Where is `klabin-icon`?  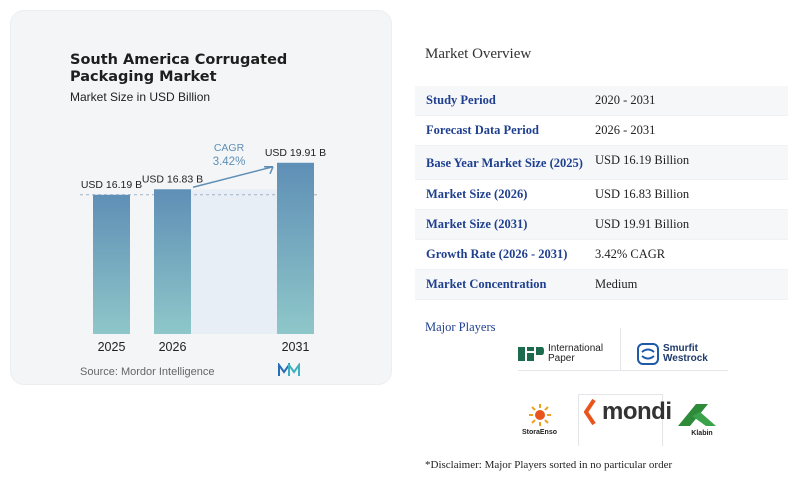 klabin-icon is located at coordinates (697, 415).